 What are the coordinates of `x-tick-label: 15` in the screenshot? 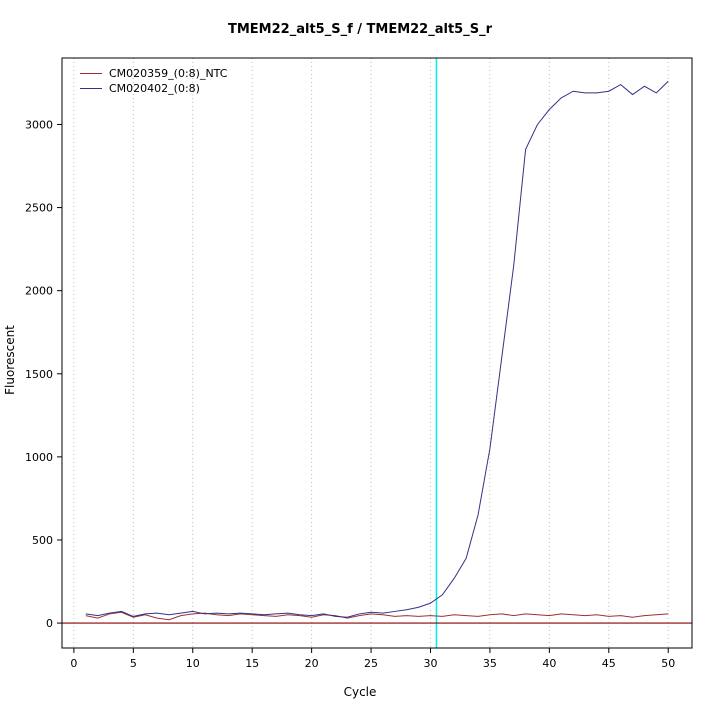 It's located at (252, 663).